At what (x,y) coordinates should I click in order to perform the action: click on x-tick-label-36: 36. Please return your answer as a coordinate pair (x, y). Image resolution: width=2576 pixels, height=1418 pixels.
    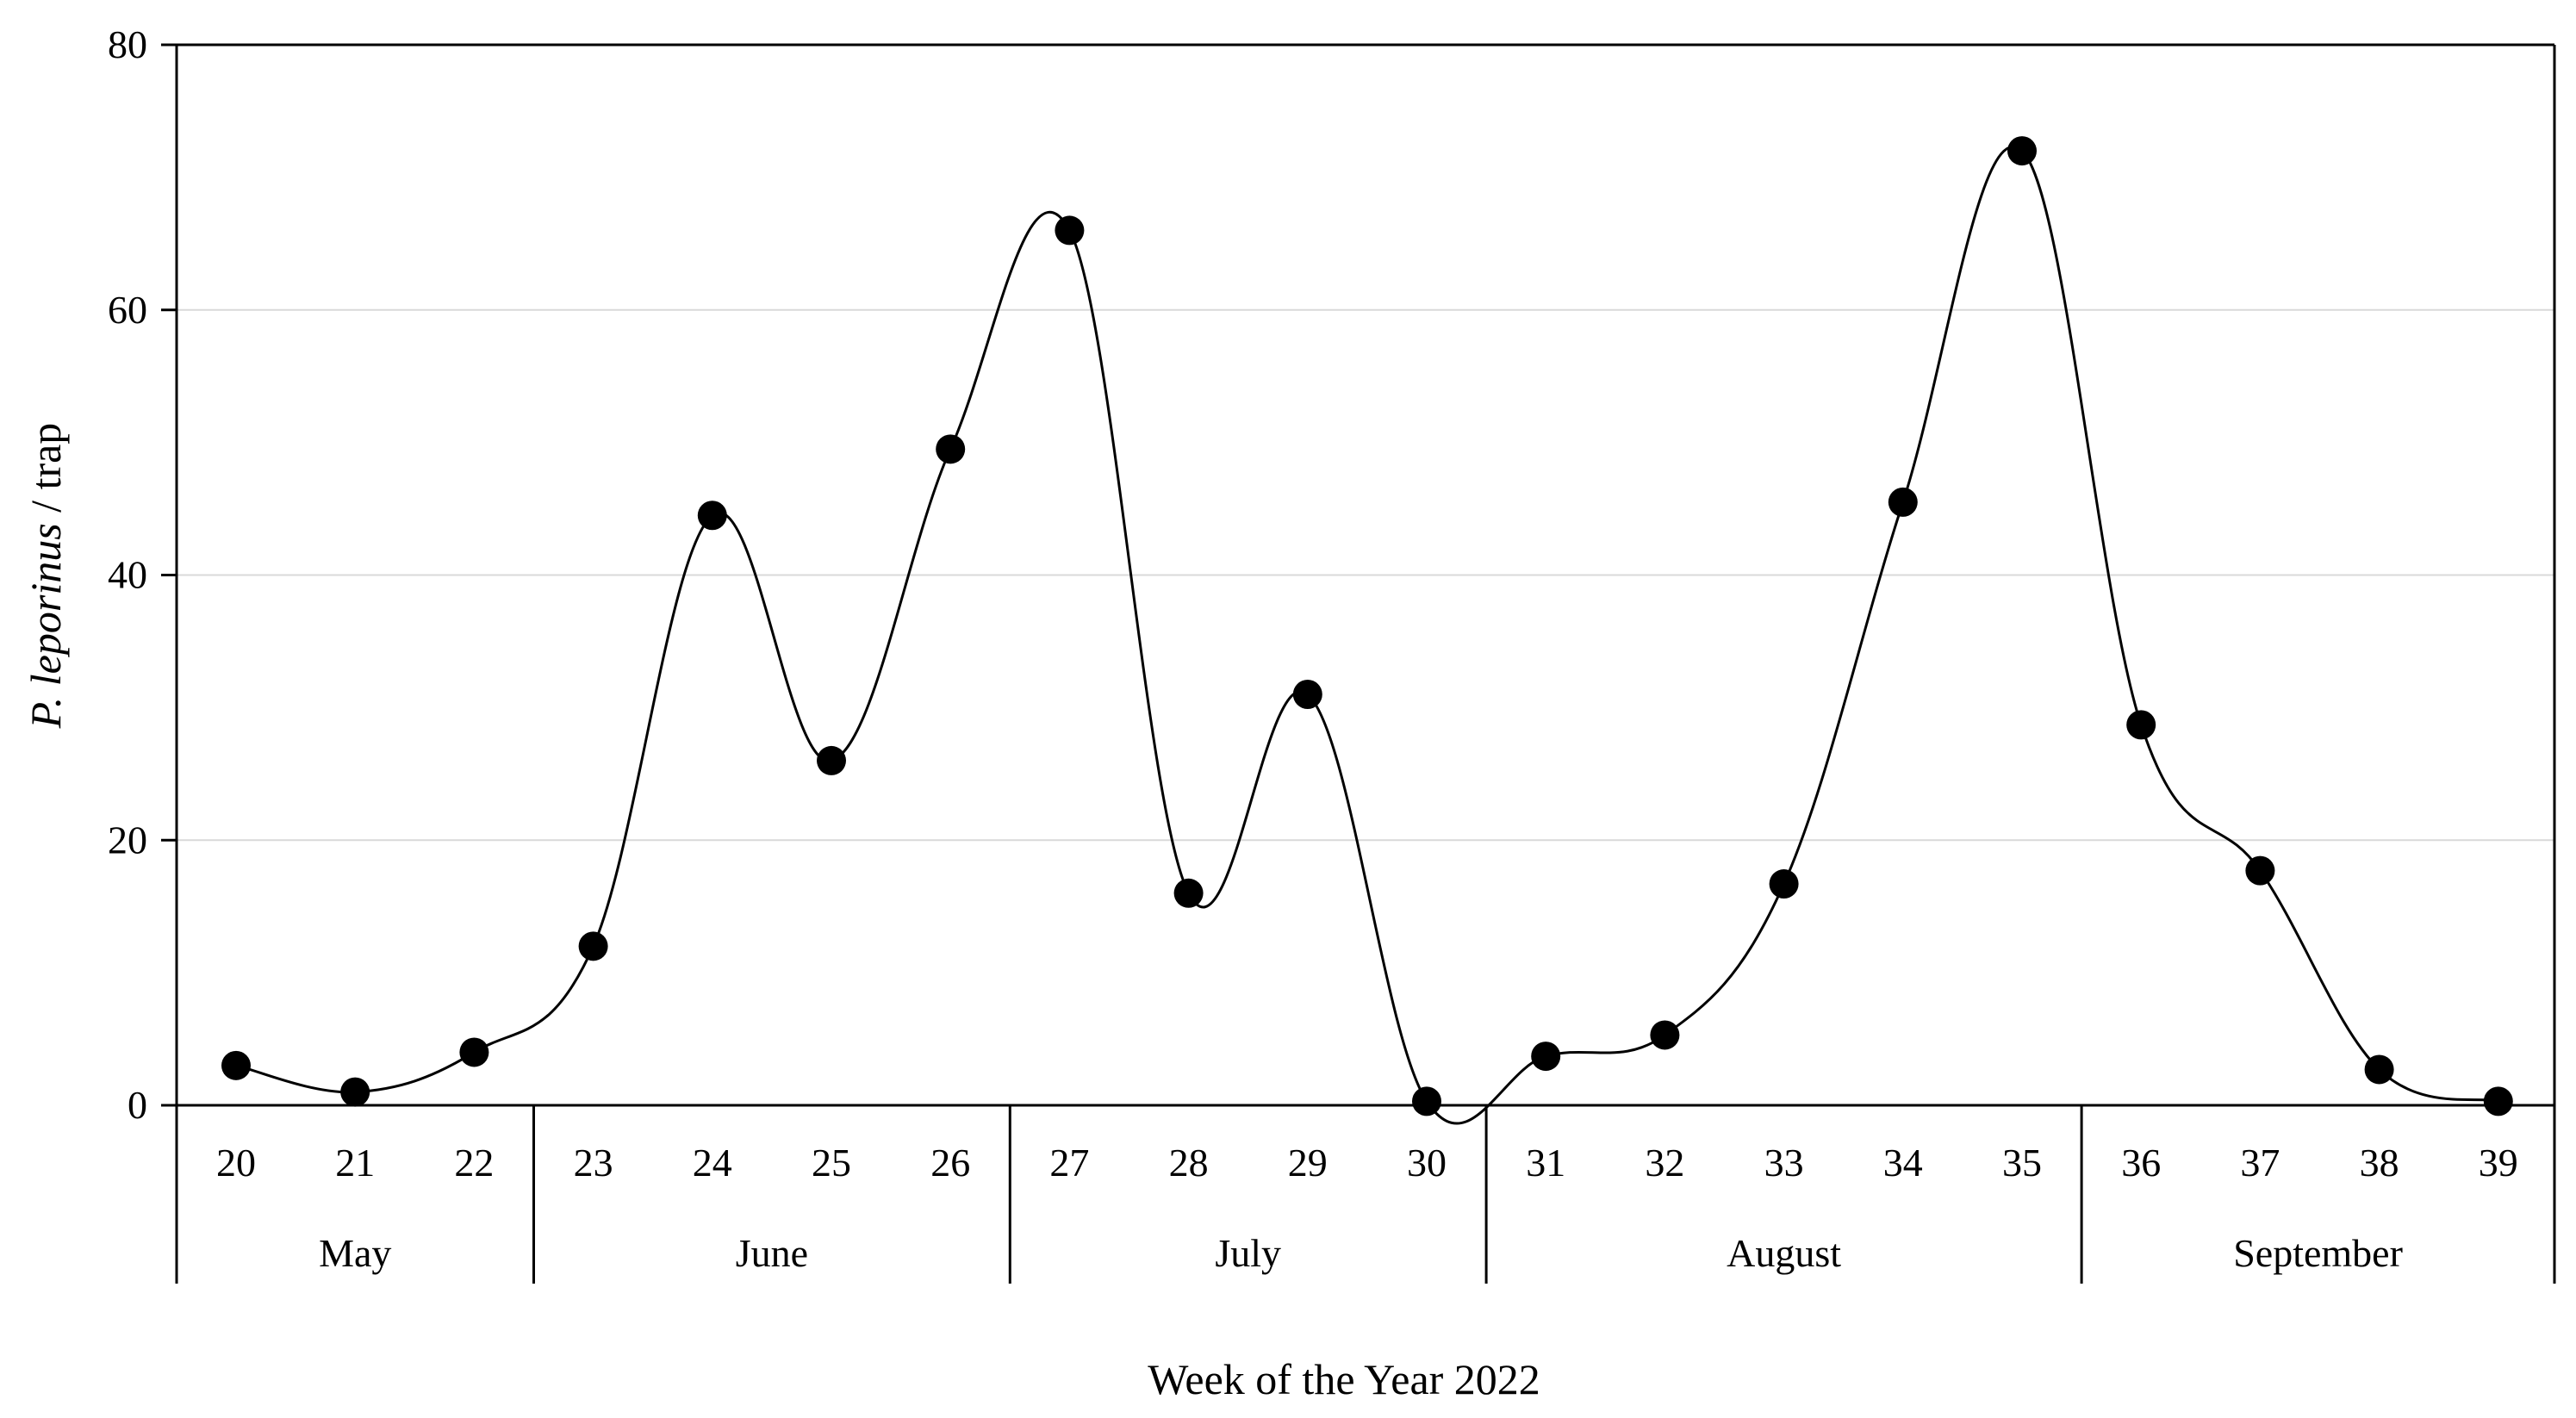
    Looking at the image, I should click on (2141, 1163).